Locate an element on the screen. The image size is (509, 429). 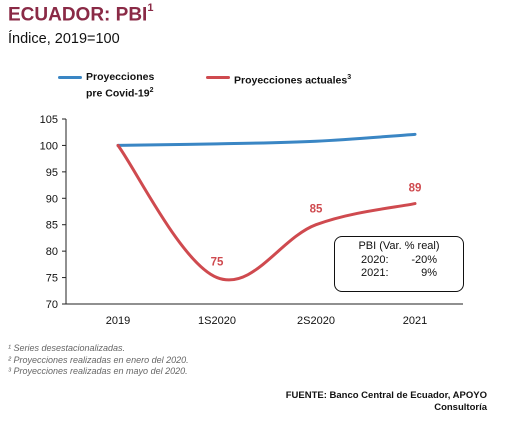
y-tick-label: 70 is located at coordinates (52, 305).